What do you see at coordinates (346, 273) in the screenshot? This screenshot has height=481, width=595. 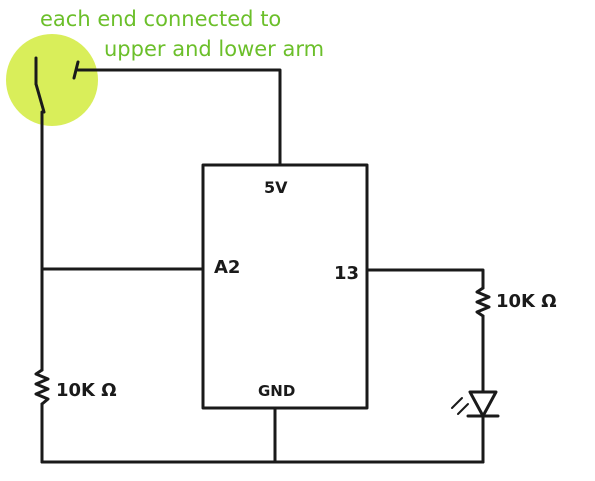 I see `pin-13-label: 13` at bounding box center [346, 273].